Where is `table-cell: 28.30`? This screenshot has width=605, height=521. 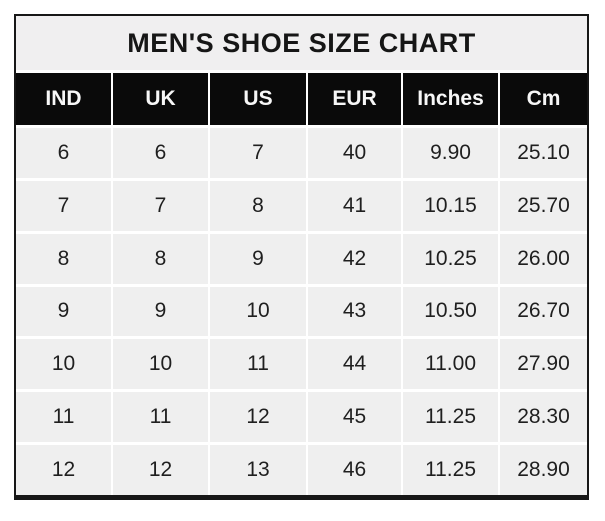 table-cell: 28.30 is located at coordinates (543, 417).